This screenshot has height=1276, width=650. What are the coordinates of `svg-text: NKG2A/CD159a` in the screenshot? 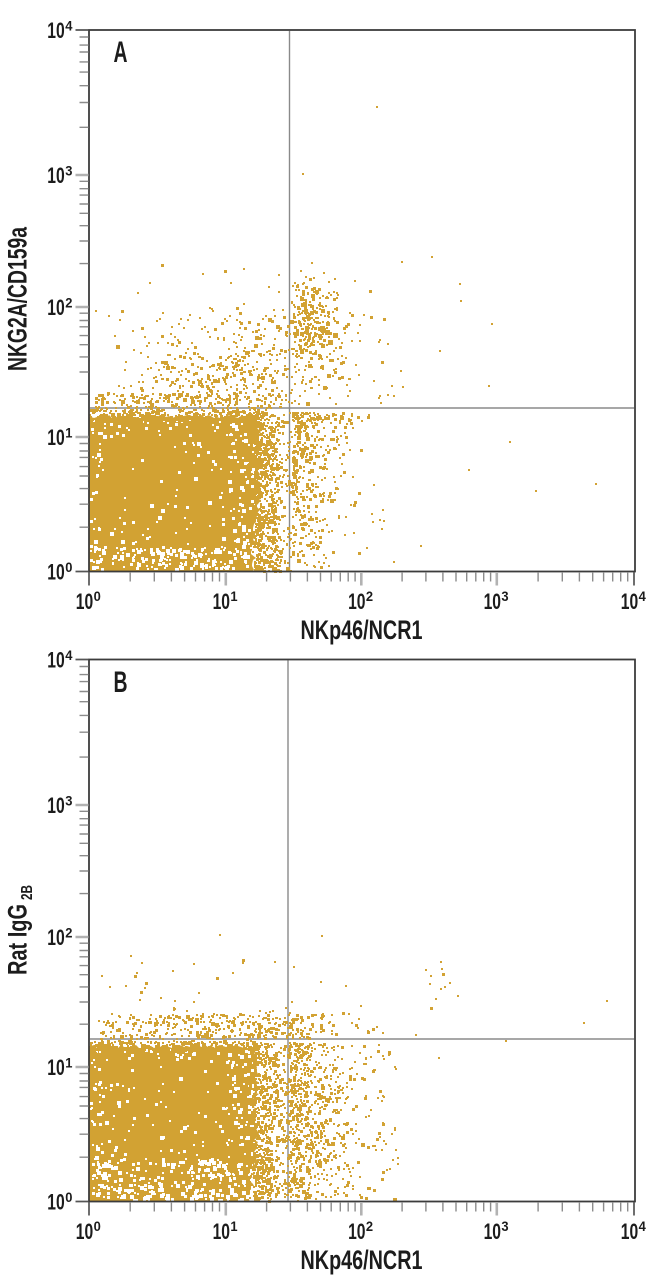 It's located at (18, 298).